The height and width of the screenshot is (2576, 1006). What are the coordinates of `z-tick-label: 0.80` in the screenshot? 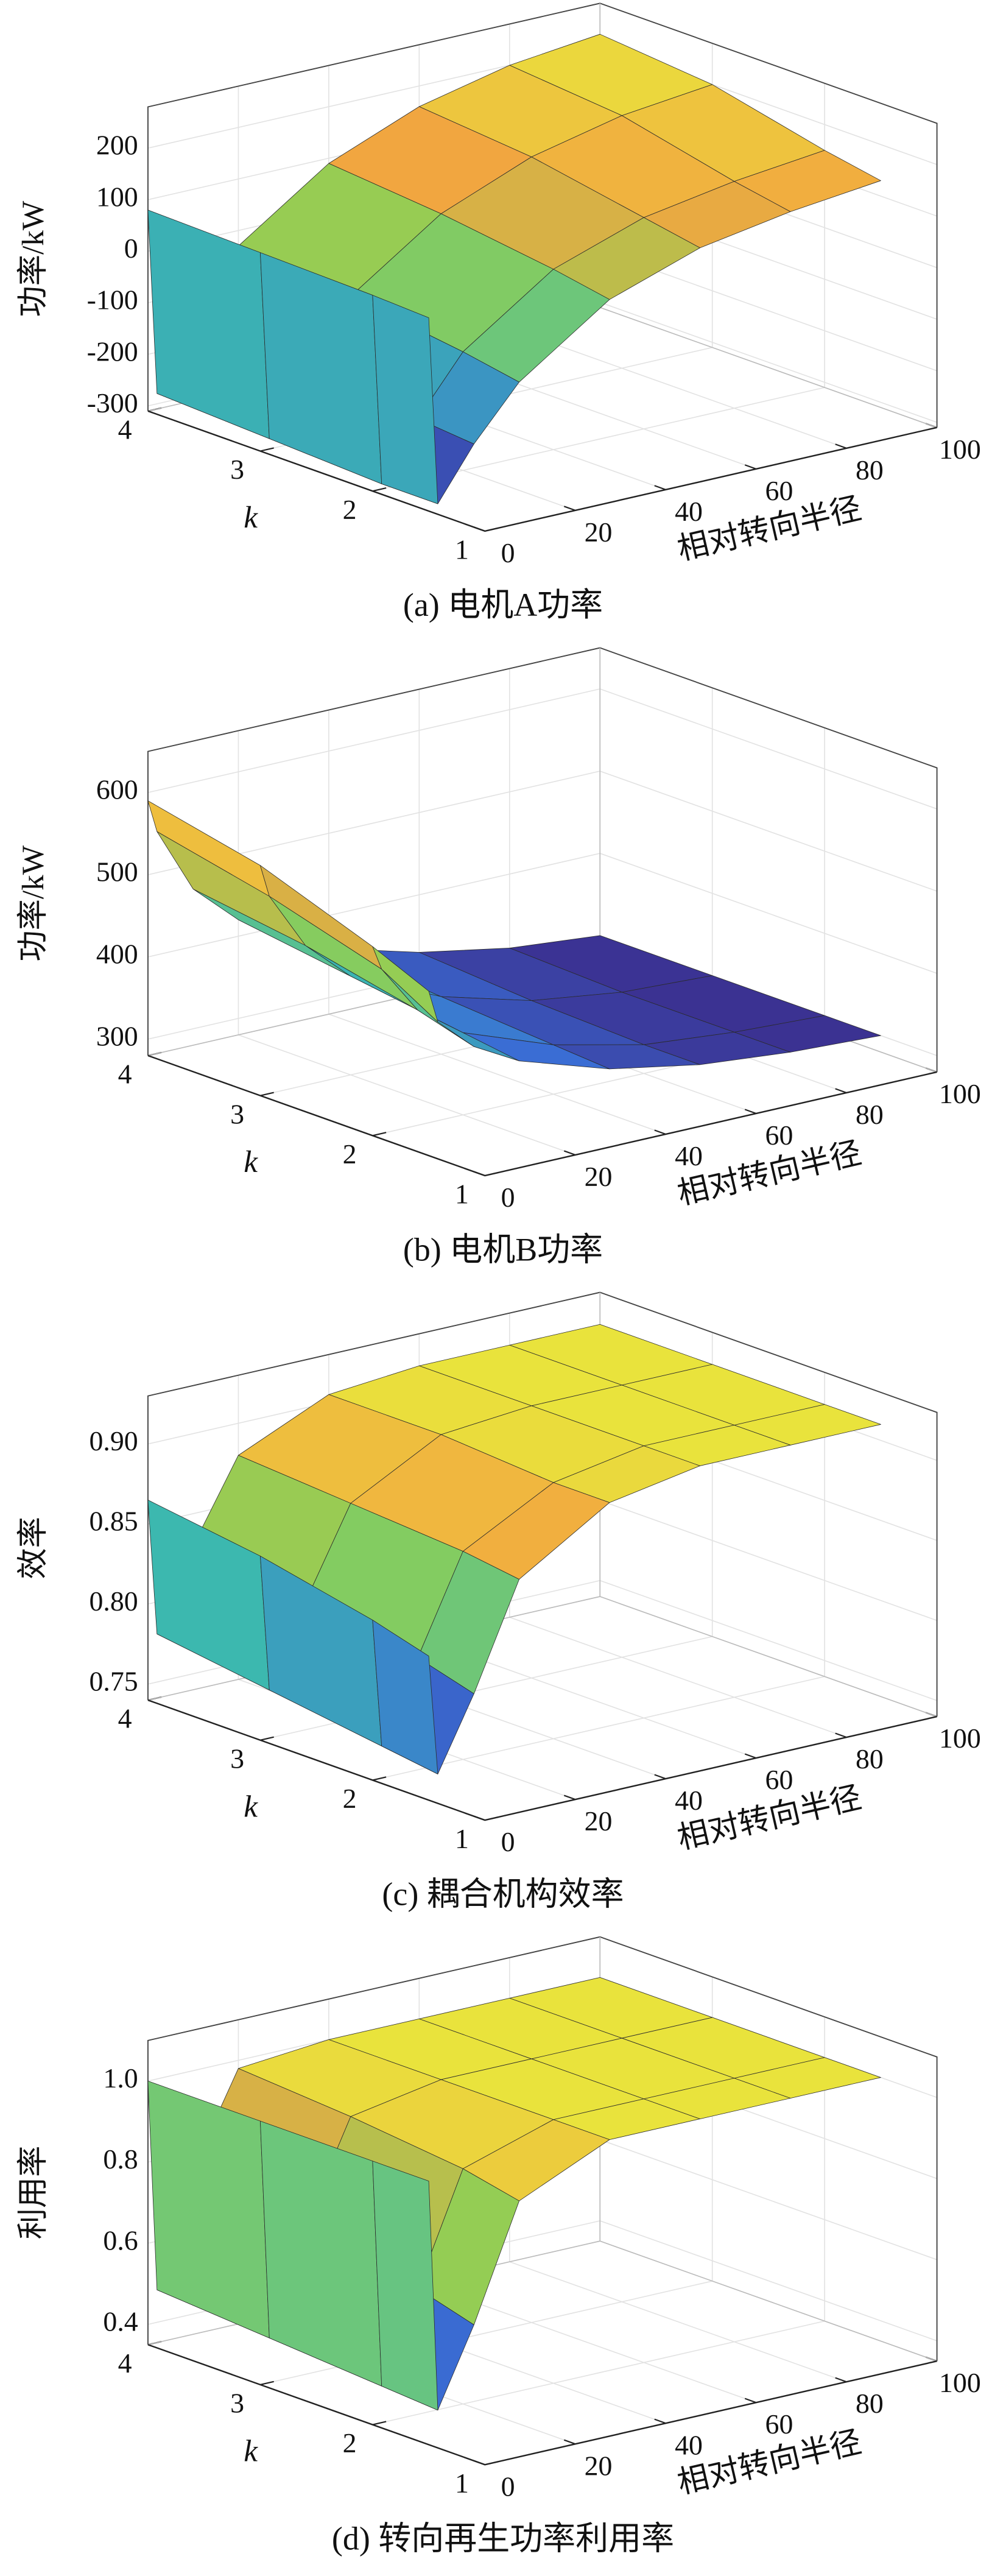 It's located at (113, 1601).